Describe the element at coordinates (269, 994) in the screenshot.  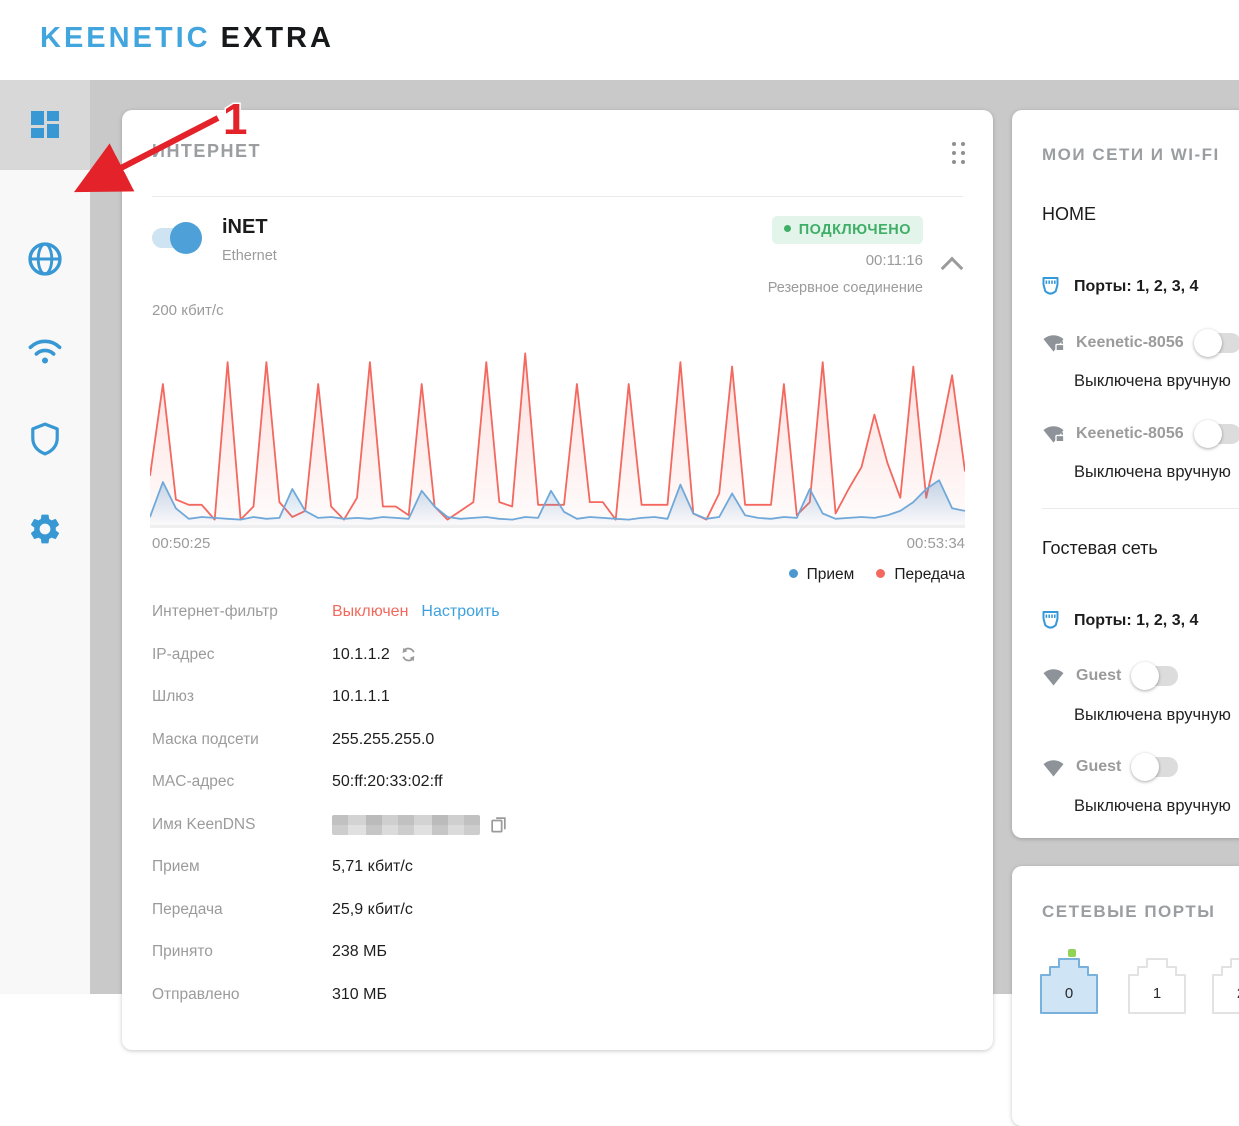
I see `detail-row-sent: Отправлено 310 МБ` at that location.